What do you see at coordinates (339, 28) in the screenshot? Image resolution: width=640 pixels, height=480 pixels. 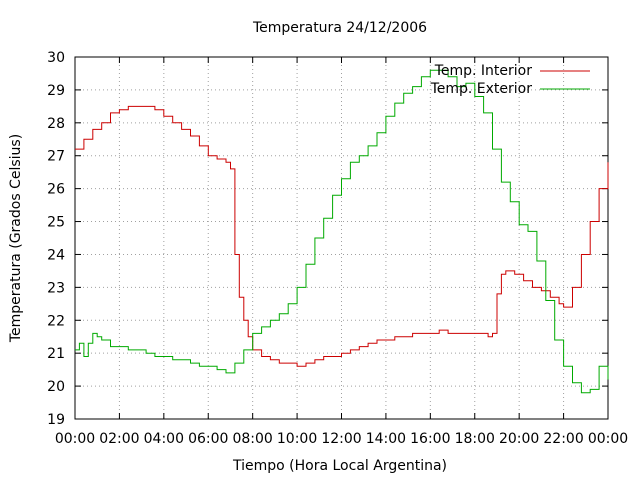 I see `chart-title: Temperatura 24/12/2006` at bounding box center [339, 28].